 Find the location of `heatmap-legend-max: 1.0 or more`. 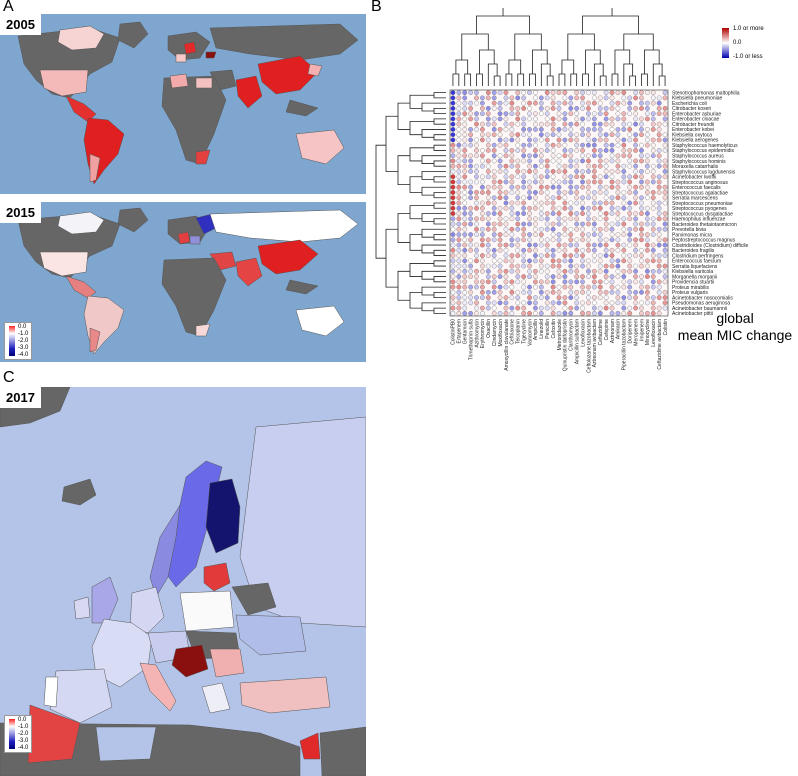

heatmap-legend-max: 1.0 or more is located at coordinates (748, 29).